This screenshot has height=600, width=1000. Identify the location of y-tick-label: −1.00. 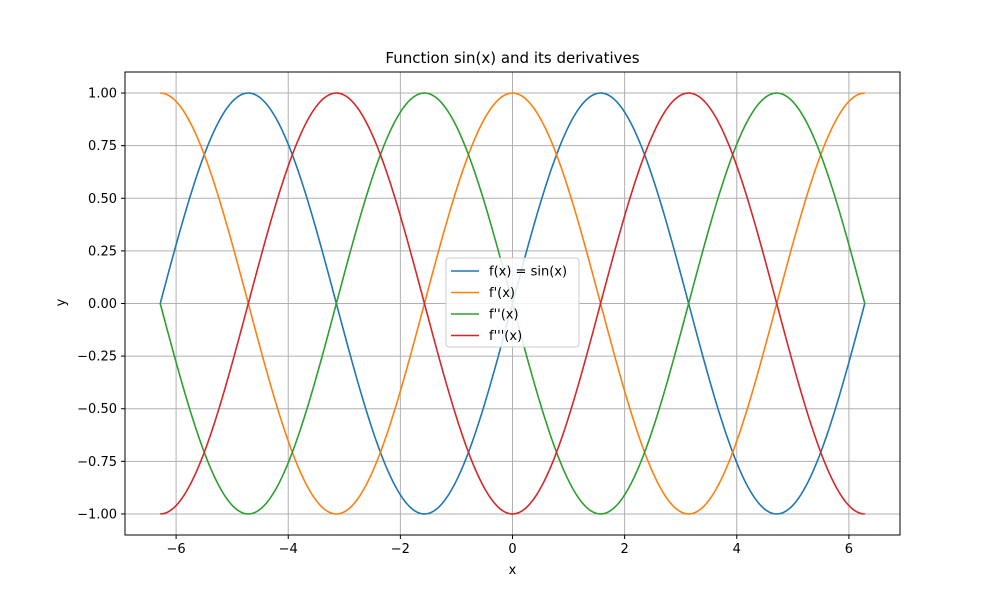
(97, 514).